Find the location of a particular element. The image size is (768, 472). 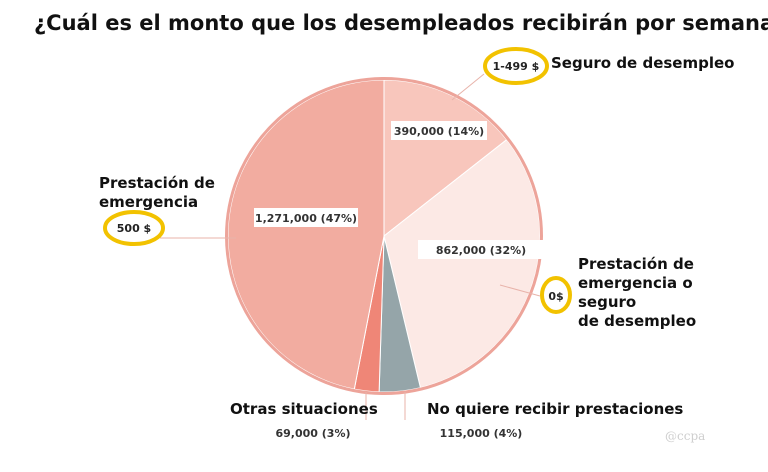

highlight-circle-emergencia-o-seguro is located at coordinates (556, 295).